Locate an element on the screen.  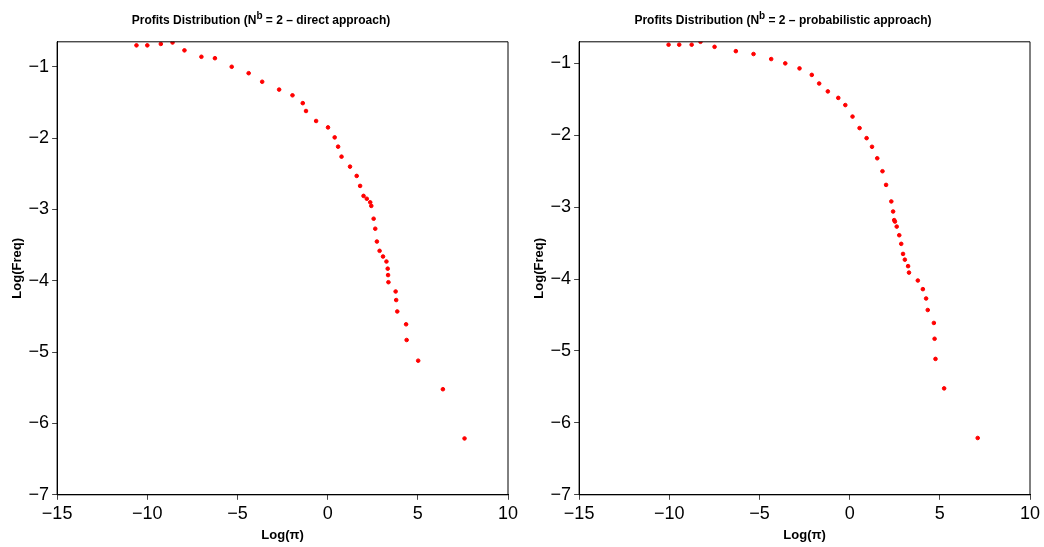
chart-title: Profits Distribution (N$^{b}$ = 2 – direct approach) is located at coordinates (261, 18).